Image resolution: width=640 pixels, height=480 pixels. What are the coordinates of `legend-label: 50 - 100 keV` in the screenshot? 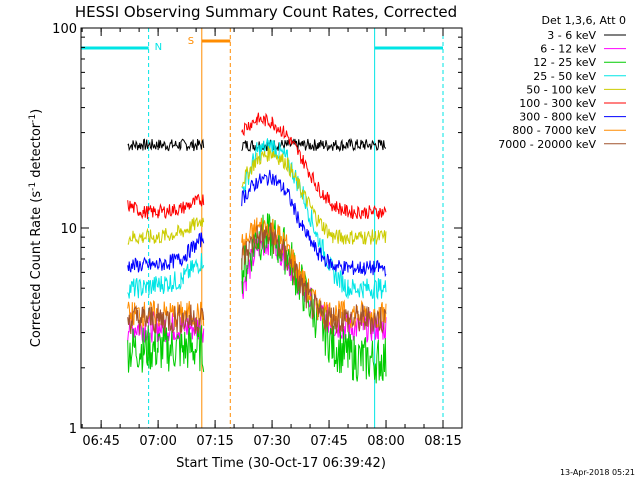 It's located at (561, 89).